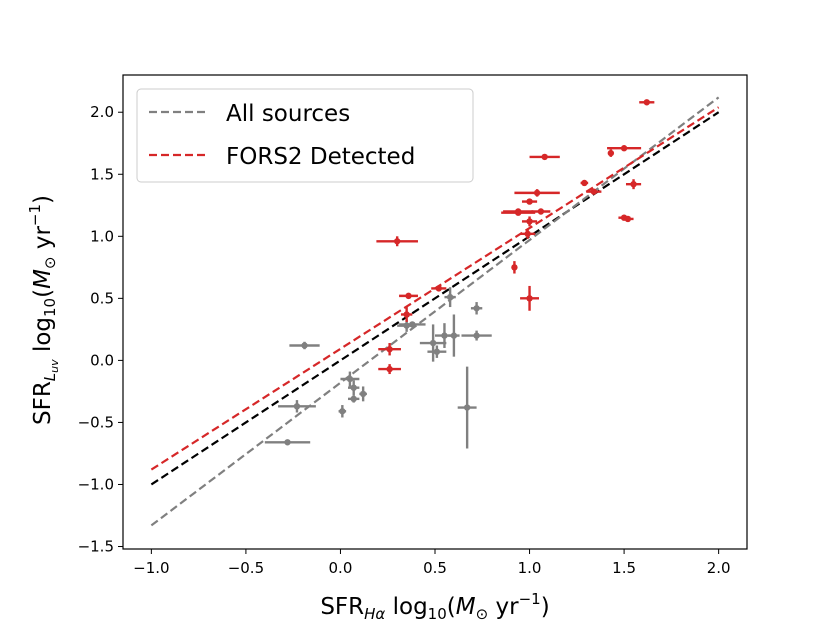 Image resolution: width=830 pixels, height=629 pixels. Describe the element at coordinates (43, 279) in the screenshot. I see `y-title-m: M` at that location.